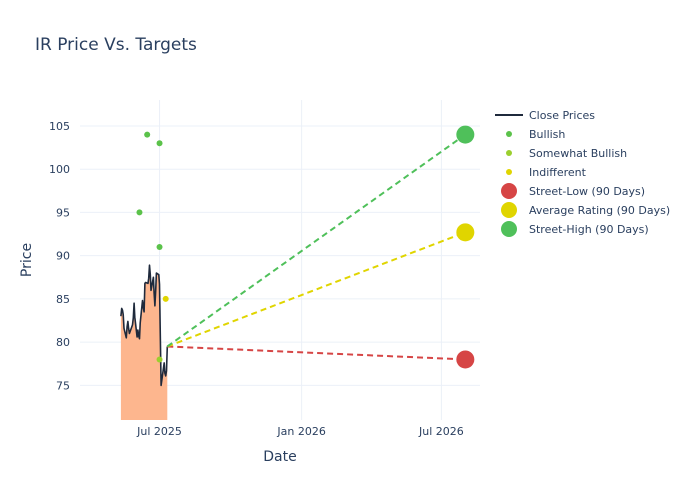 This screenshot has width=700, height=500. I want to click on y-tick-label: 90, so click(63, 256).